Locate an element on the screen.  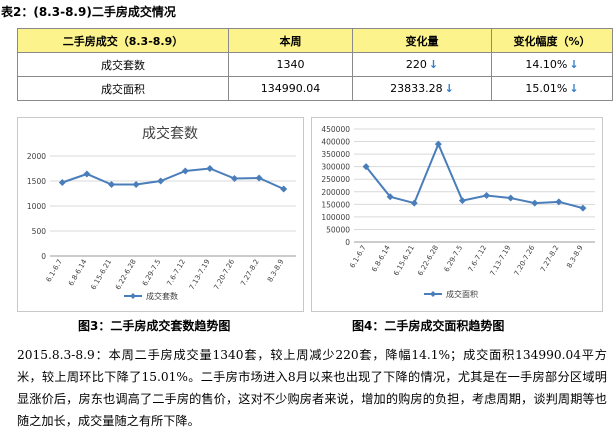
y-tick-label: 450000 is located at coordinates (335, 129).